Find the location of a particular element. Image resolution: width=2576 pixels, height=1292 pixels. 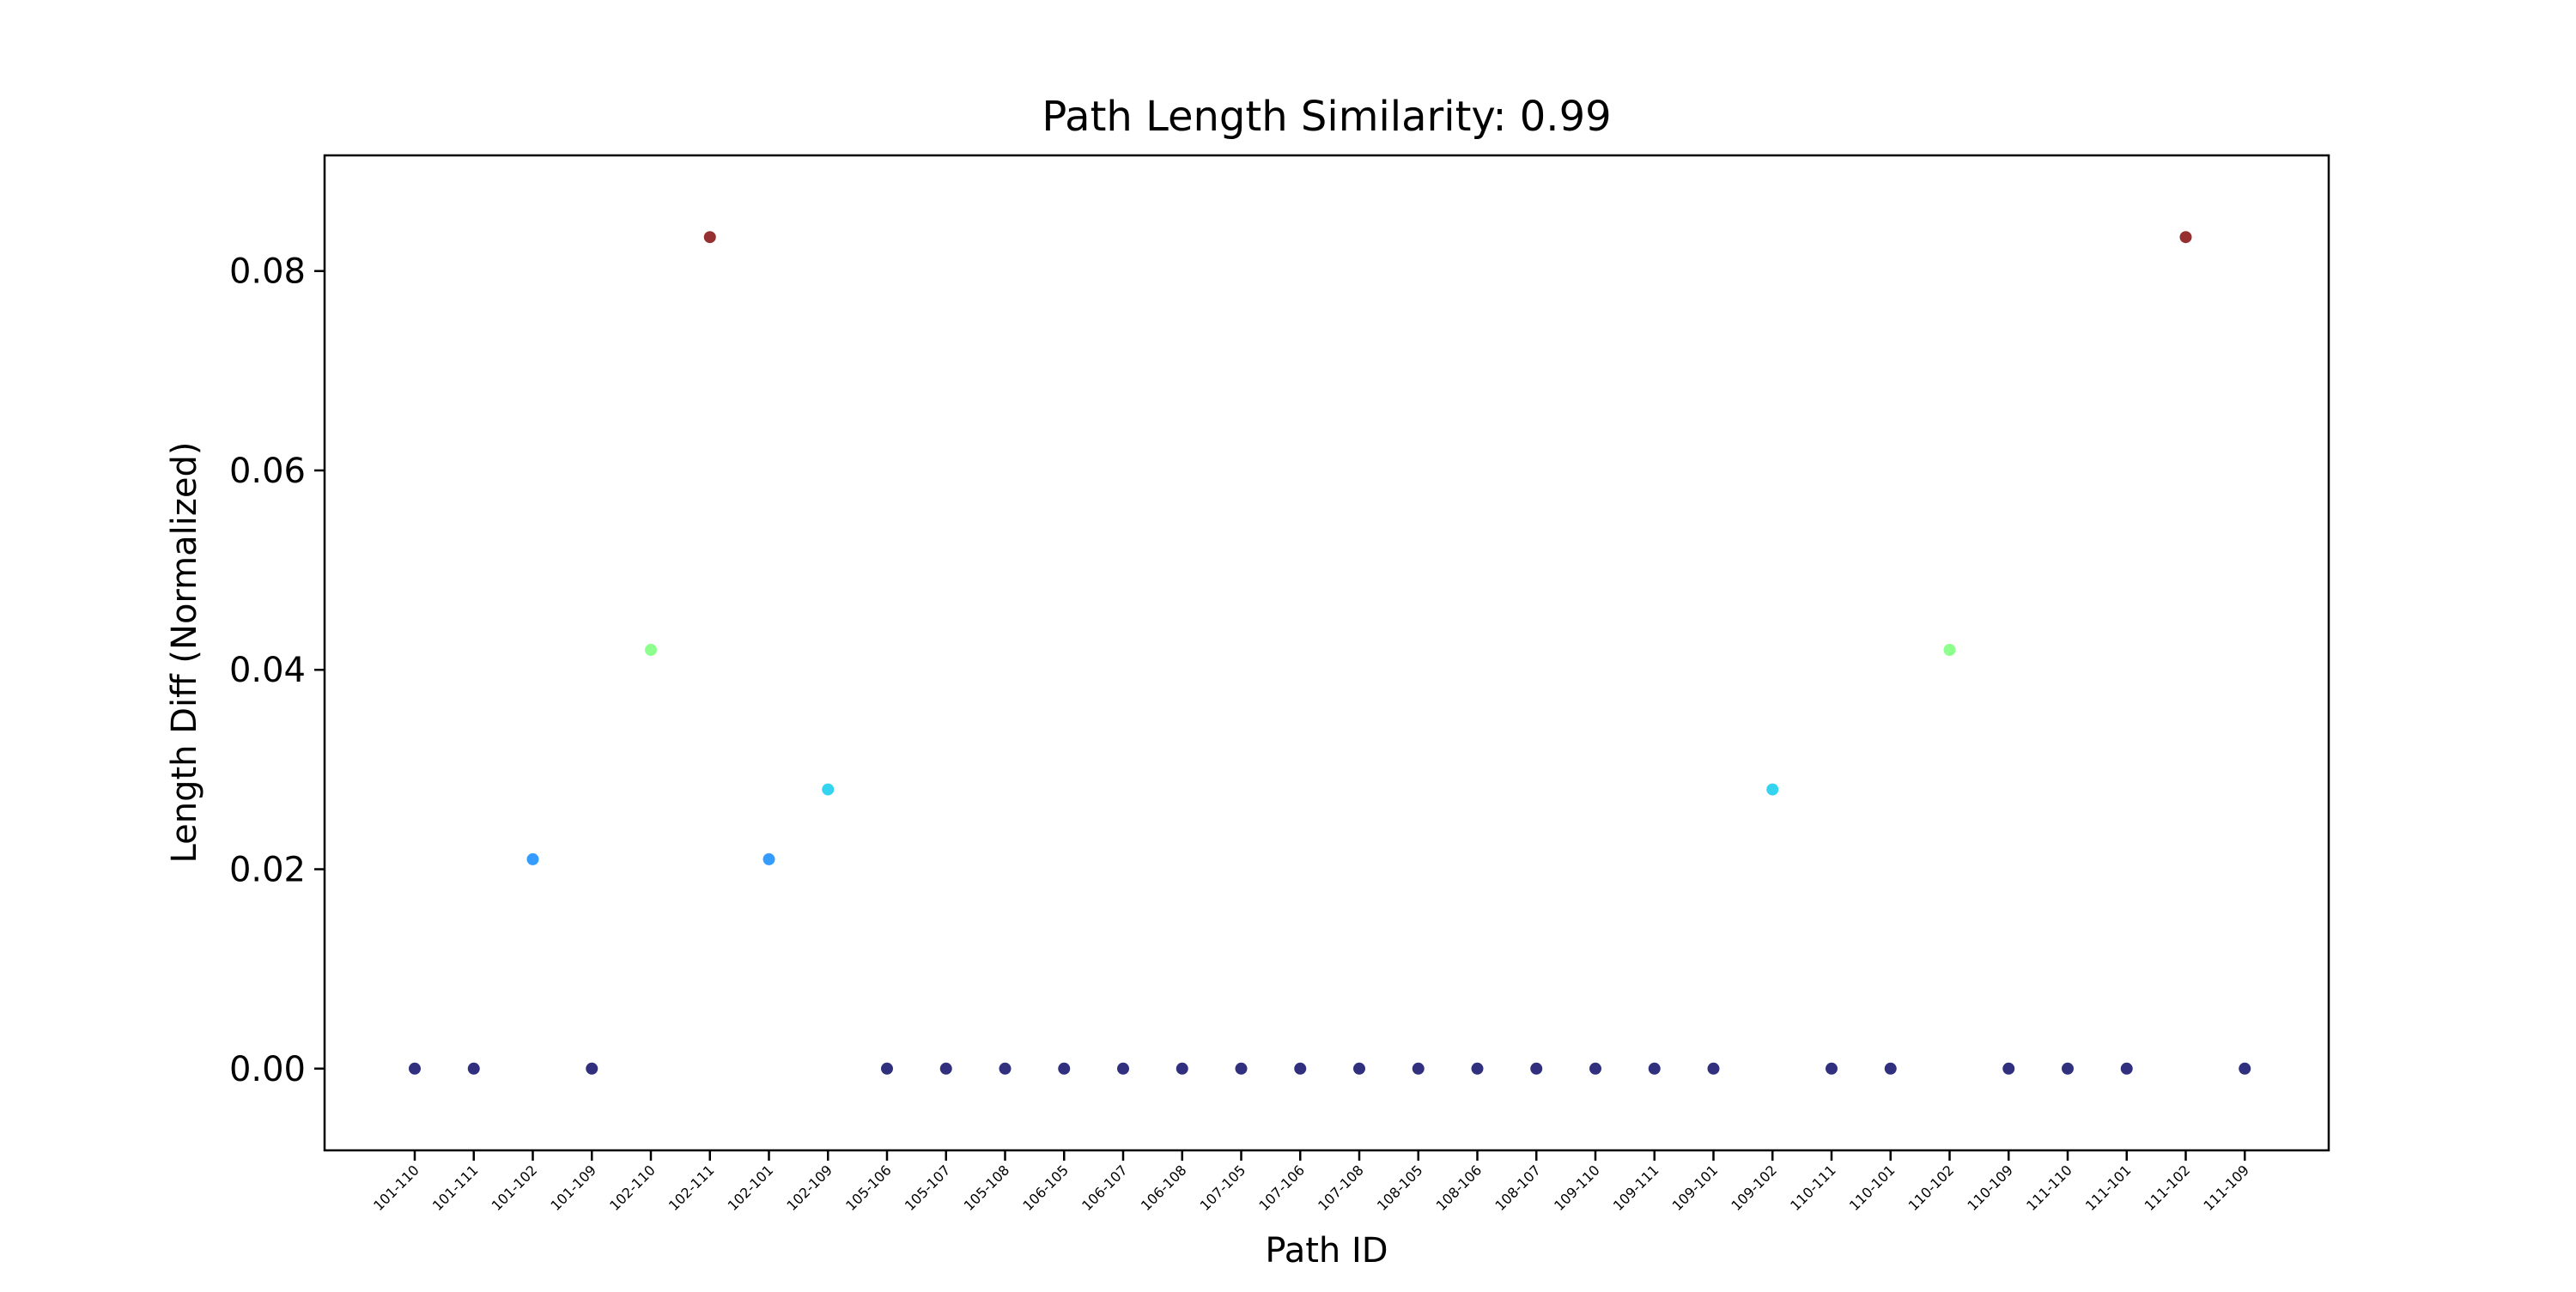

x-axis-label: Path ID is located at coordinates (1327, 1251).